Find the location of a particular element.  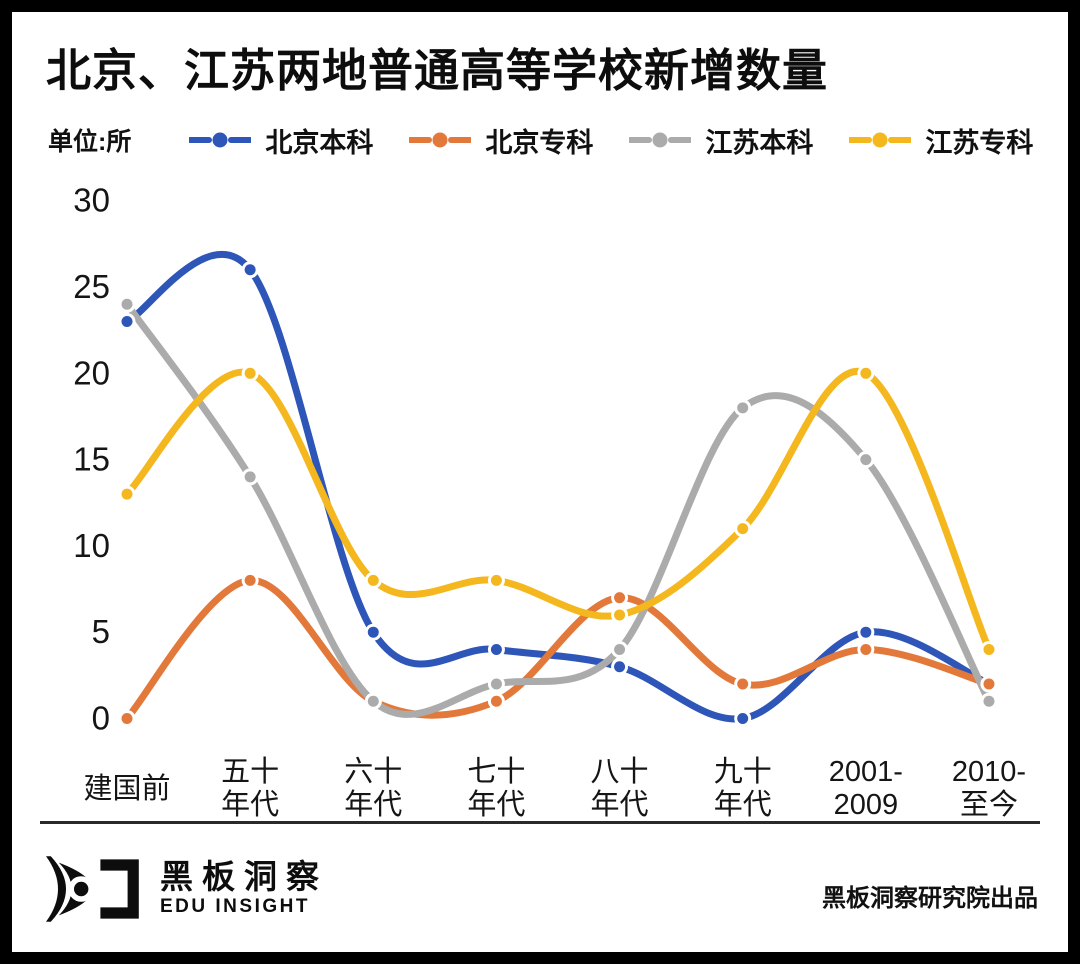

eye-logo-icon is located at coordinates (92, 889).